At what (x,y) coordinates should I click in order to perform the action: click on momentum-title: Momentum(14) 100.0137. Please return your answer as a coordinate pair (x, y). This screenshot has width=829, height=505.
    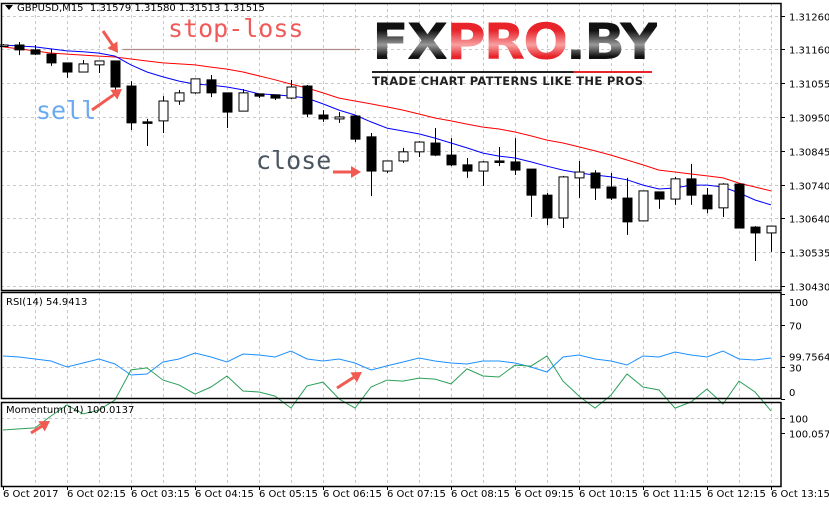
    Looking at the image, I should click on (70, 410).